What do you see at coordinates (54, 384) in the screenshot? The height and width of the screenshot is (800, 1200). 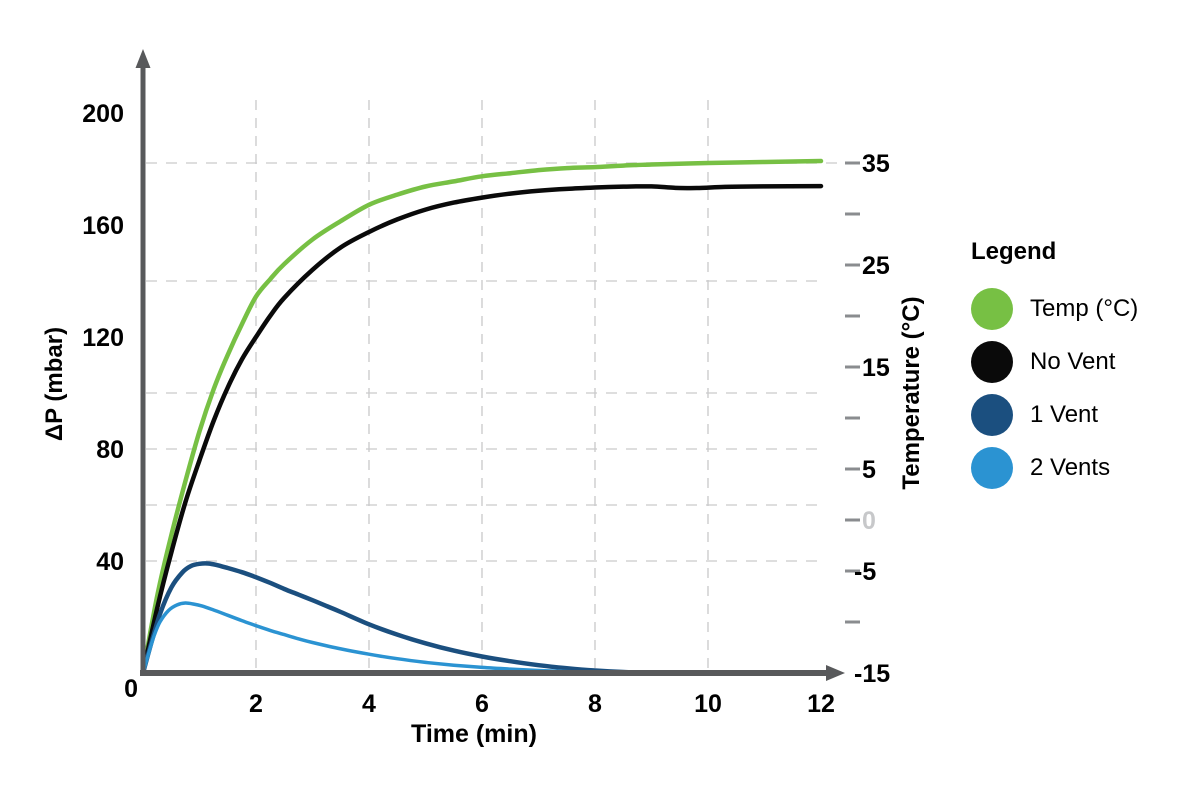 I see `left-axis-title: ΔP (mbar)` at bounding box center [54, 384].